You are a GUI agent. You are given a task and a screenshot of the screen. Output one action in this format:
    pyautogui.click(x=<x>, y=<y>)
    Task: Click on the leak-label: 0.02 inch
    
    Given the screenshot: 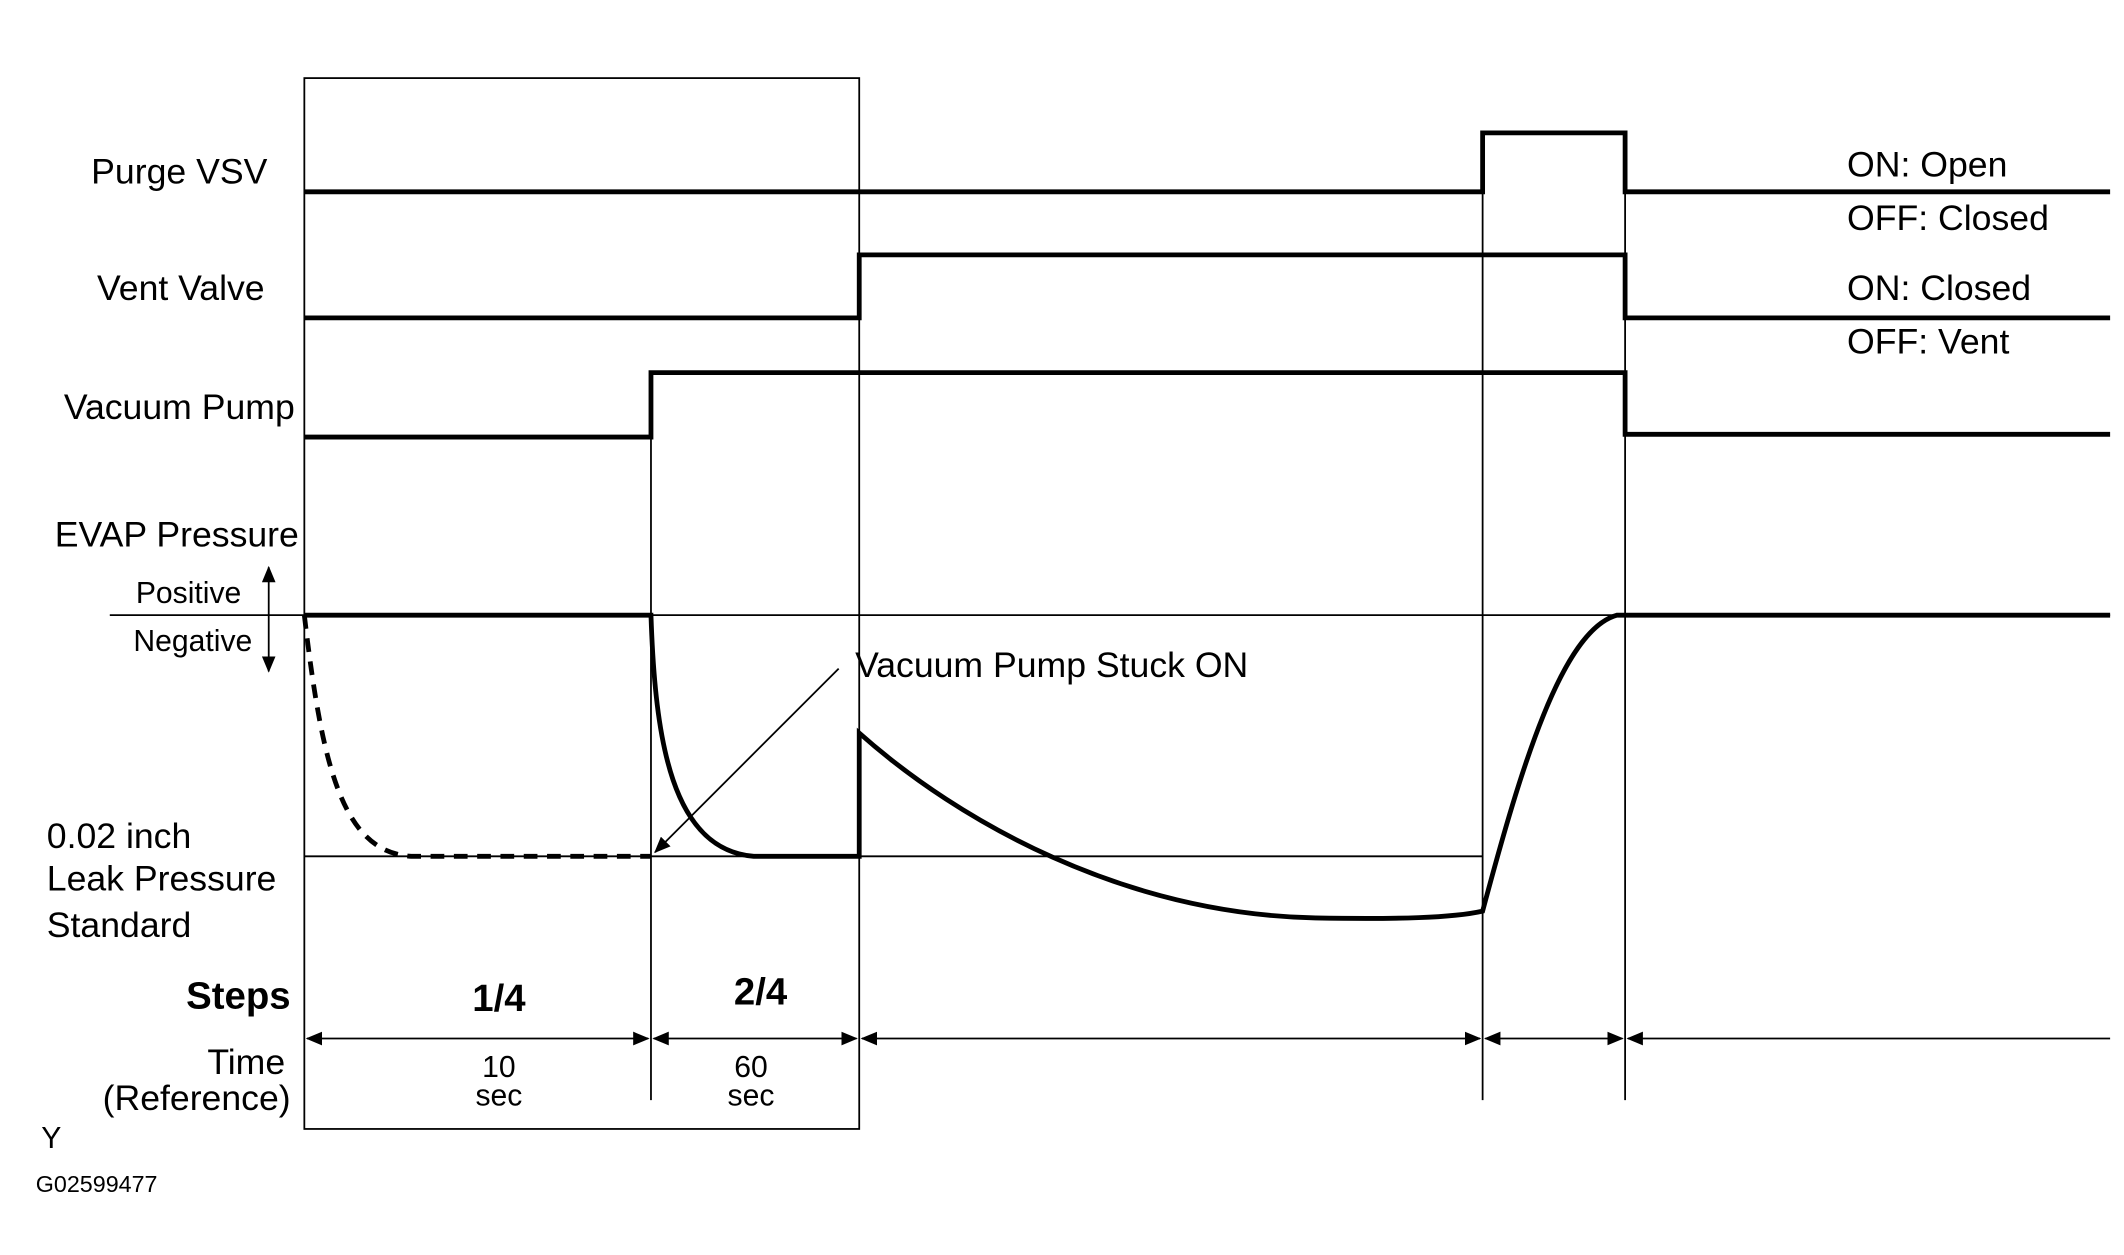 What is the action you would take?
    pyautogui.click(x=119, y=836)
    